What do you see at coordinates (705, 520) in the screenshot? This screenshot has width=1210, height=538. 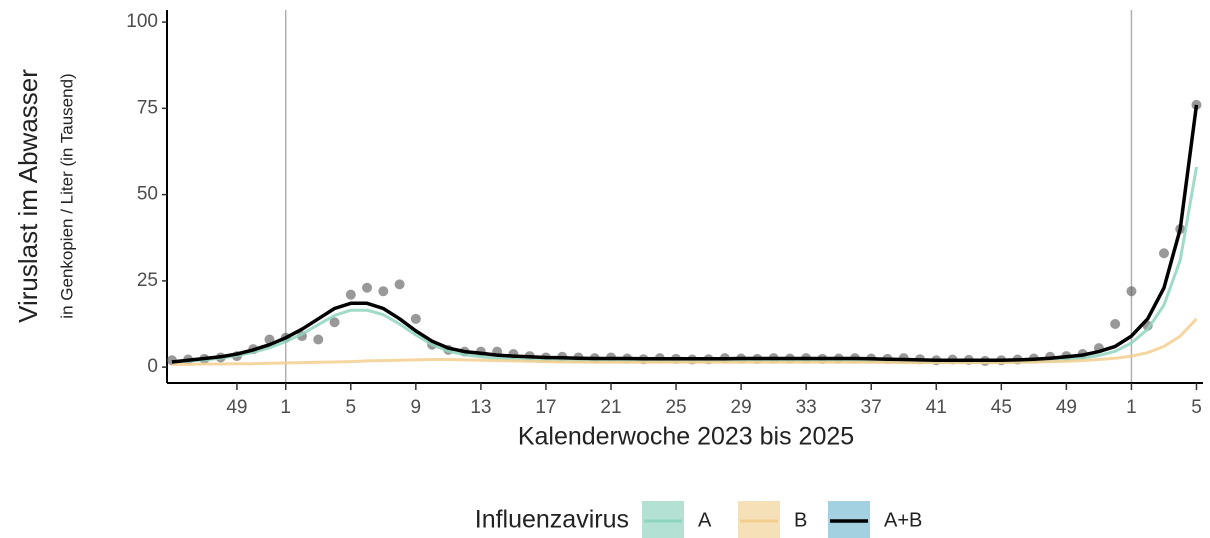 I see `legend-label: A` at bounding box center [705, 520].